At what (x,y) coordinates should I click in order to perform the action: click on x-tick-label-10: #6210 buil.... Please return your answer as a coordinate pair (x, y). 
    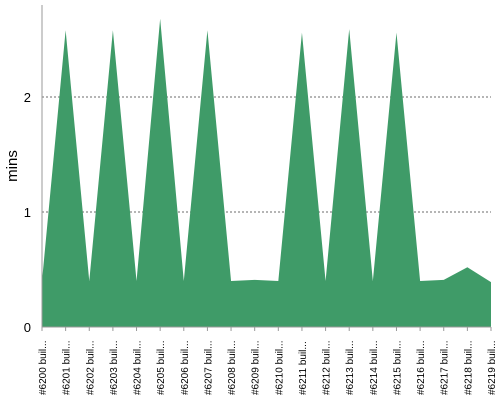
    Looking at the image, I should click on (279, 368).